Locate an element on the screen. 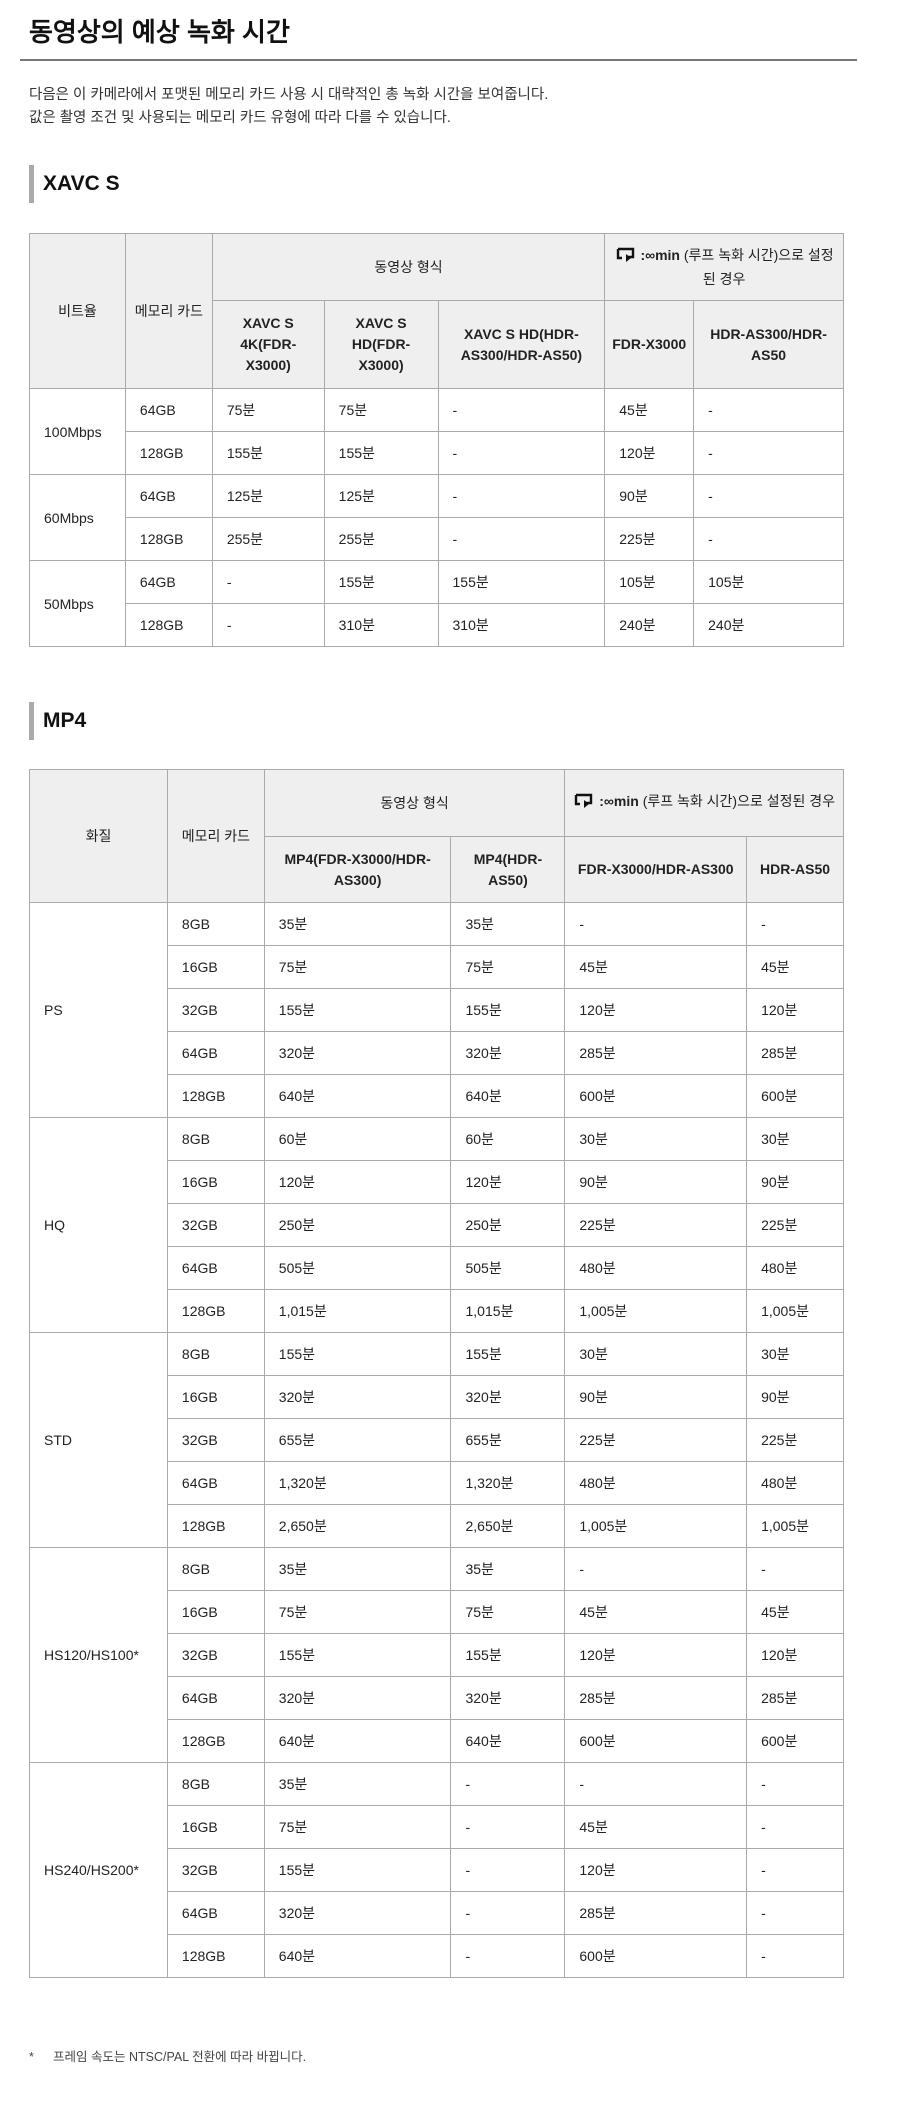 This screenshot has height=2101, width=902. table-row: 64GB 1,320분 1,320분 480분 480분 is located at coordinates (437, 1483).